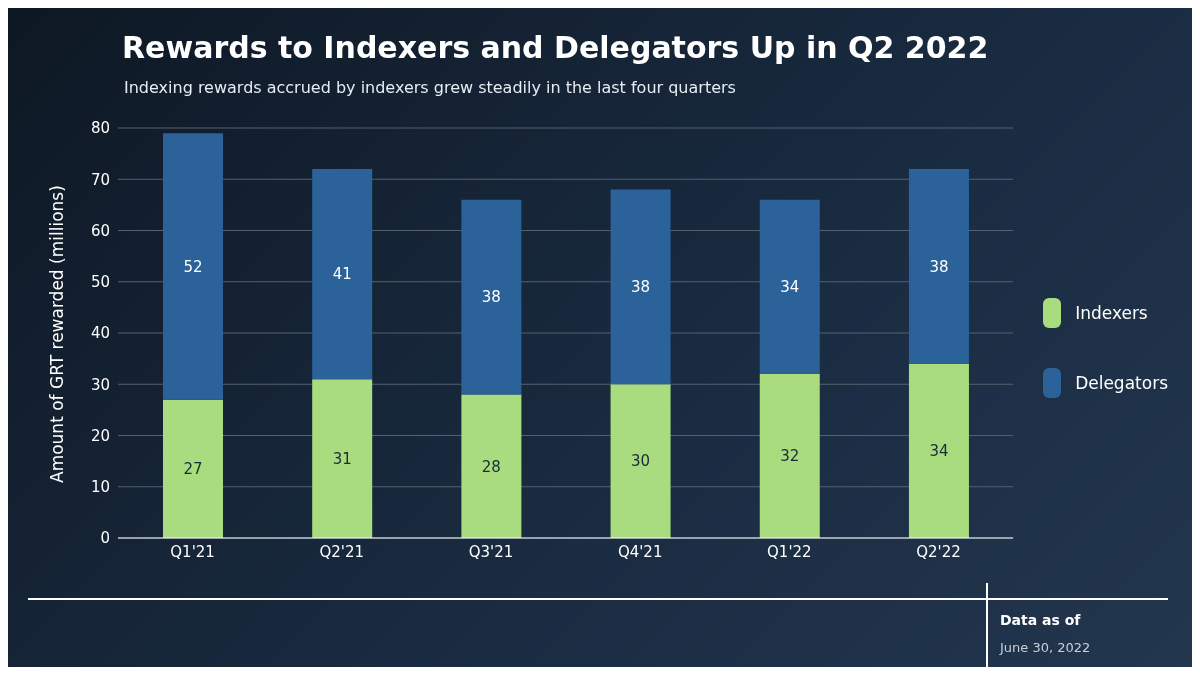 The height and width of the screenshot is (675, 1200). Describe the element at coordinates (641, 461) in the screenshot. I see `data-label: 30` at that location.